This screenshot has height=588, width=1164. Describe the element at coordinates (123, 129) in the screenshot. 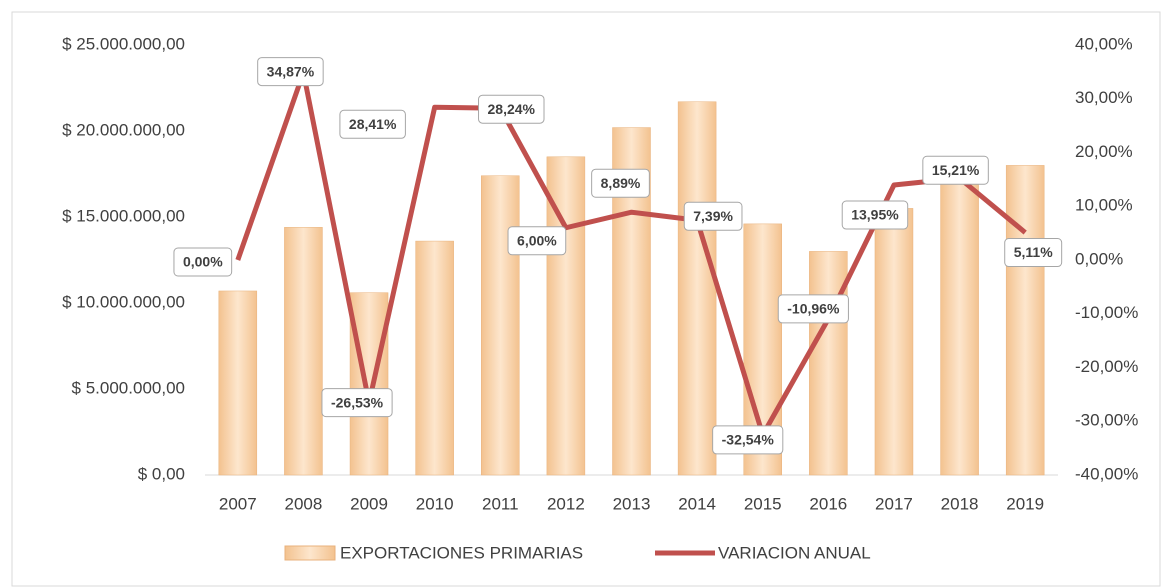

I see `y-tick-label: $ 20.000.000,00` at that location.